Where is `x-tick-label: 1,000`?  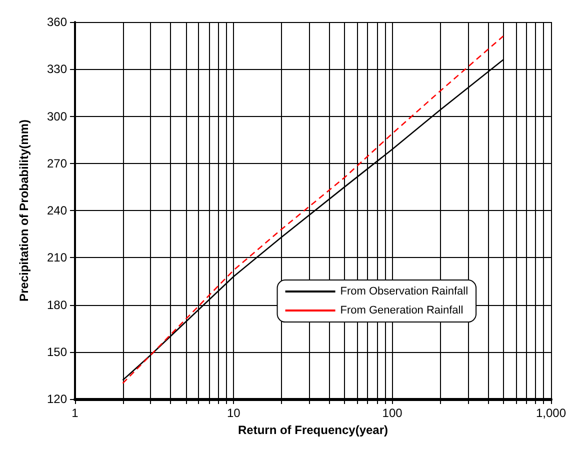 x-tick-label: 1,000 is located at coordinates (551, 413).